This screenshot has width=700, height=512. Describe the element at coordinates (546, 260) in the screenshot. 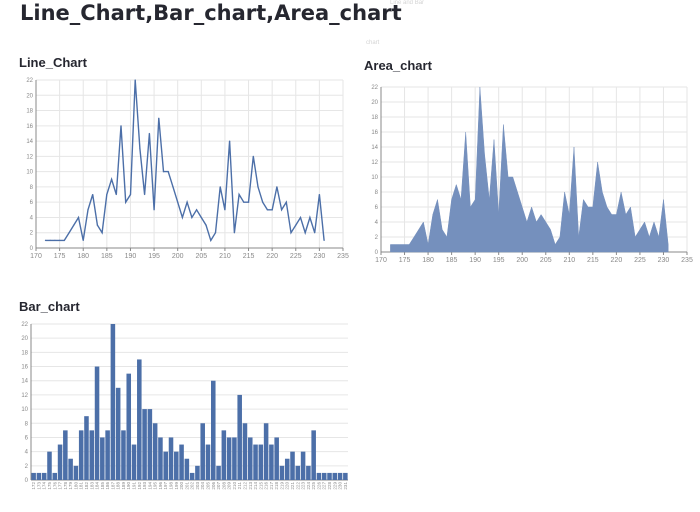

I see `area-x-tick-label: 205` at that location.